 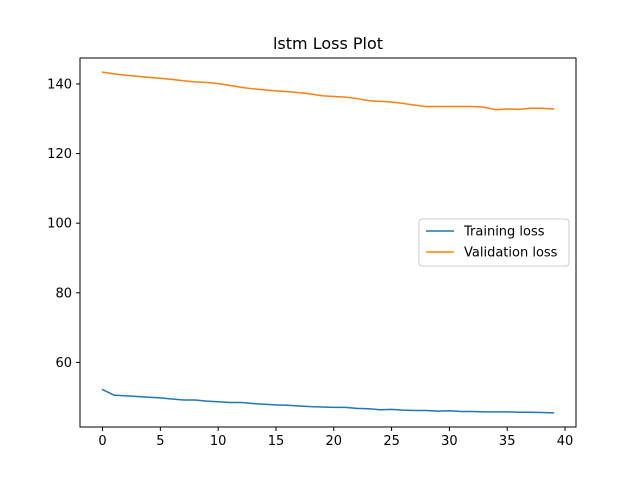 I want to click on y-axis: 60 80 100 120 140, so click(x=63, y=224).